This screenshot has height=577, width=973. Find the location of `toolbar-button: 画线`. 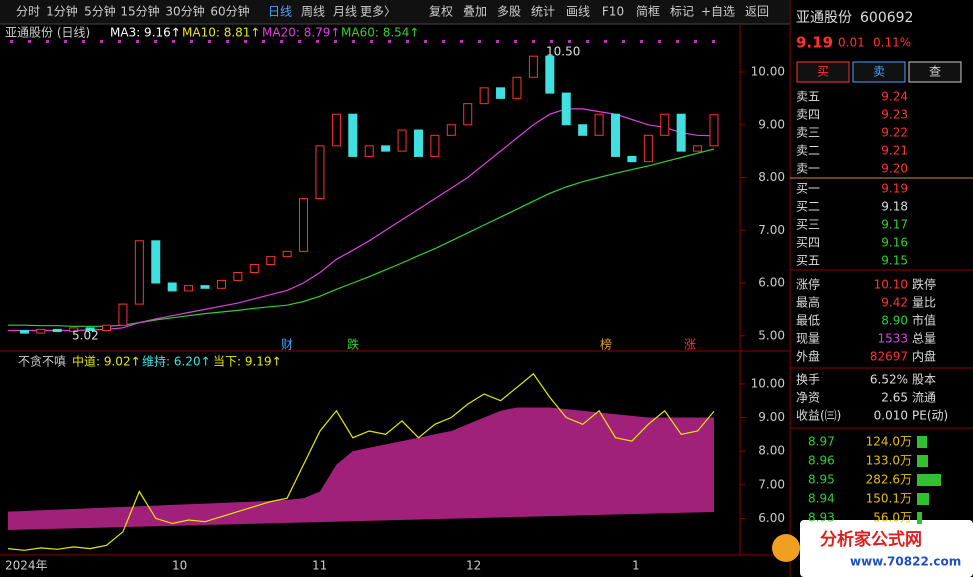

toolbar-button: 画线 is located at coordinates (578, 12).